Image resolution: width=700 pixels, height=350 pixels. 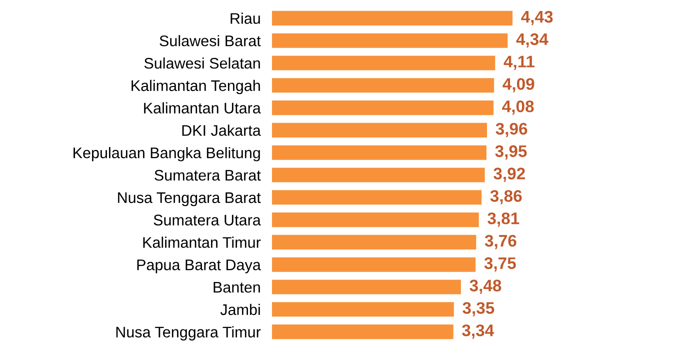 What do you see at coordinates (486, 287) in the screenshot?
I see `data-label: 3,48` at bounding box center [486, 287].